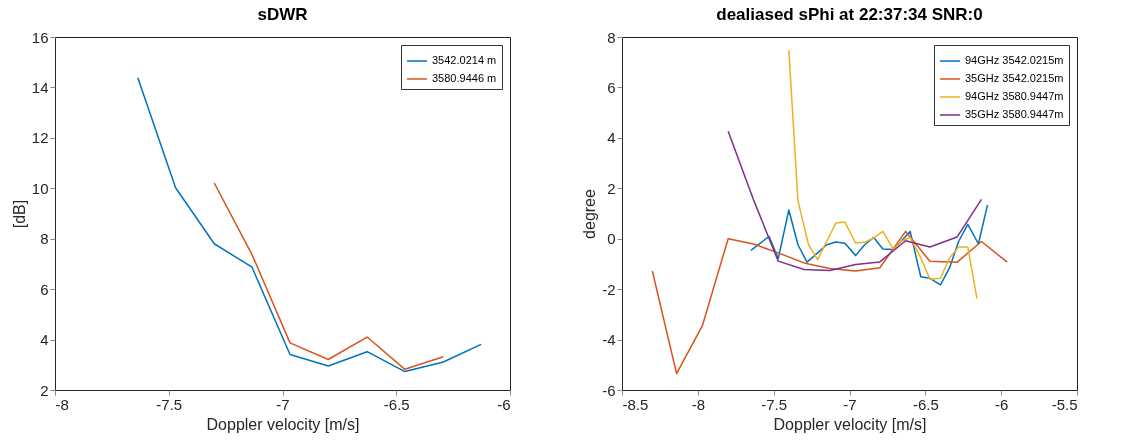 The height and width of the screenshot is (448, 1142). Describe the element at coordinates (19, 214) in the screenshot. I see `y-axis-title: [dB]` at that location.